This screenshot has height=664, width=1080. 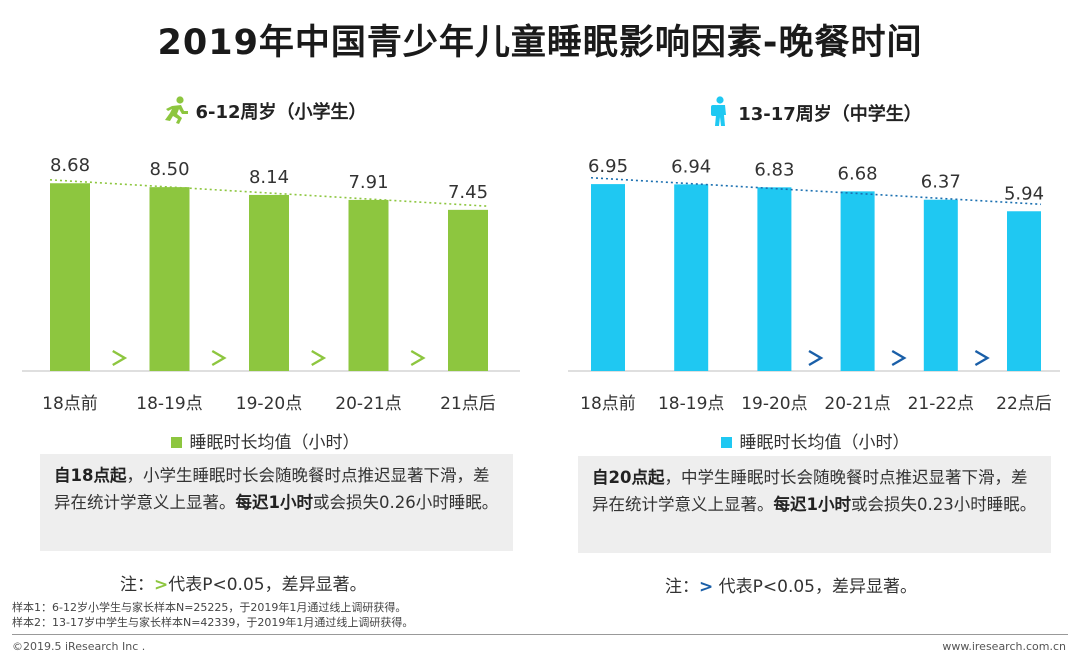 I want to click on data-label: 6.94, so click(x=691, y=166).